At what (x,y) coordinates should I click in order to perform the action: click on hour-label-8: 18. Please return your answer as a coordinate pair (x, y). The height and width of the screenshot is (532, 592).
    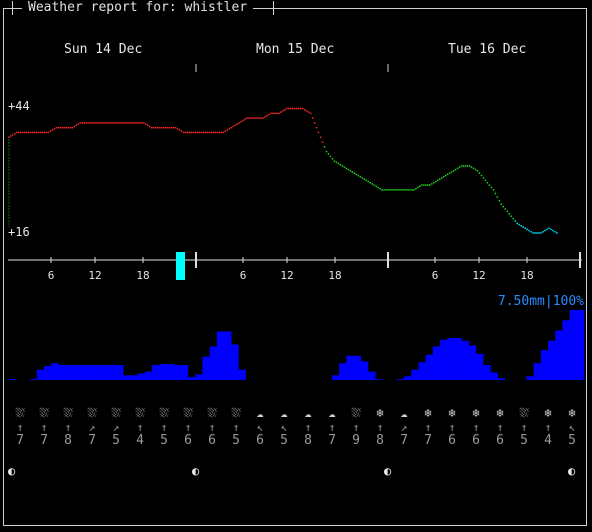
    Looking at the image, I should click on (526, 275).